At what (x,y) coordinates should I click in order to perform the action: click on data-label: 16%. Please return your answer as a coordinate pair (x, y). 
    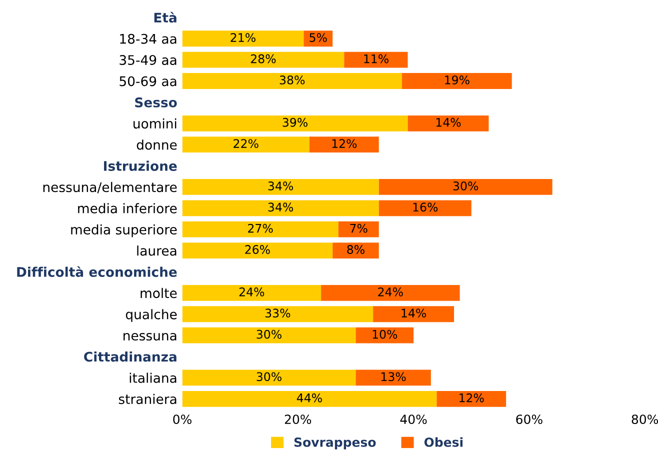
    Looking at the image, I should click on (425, 207).